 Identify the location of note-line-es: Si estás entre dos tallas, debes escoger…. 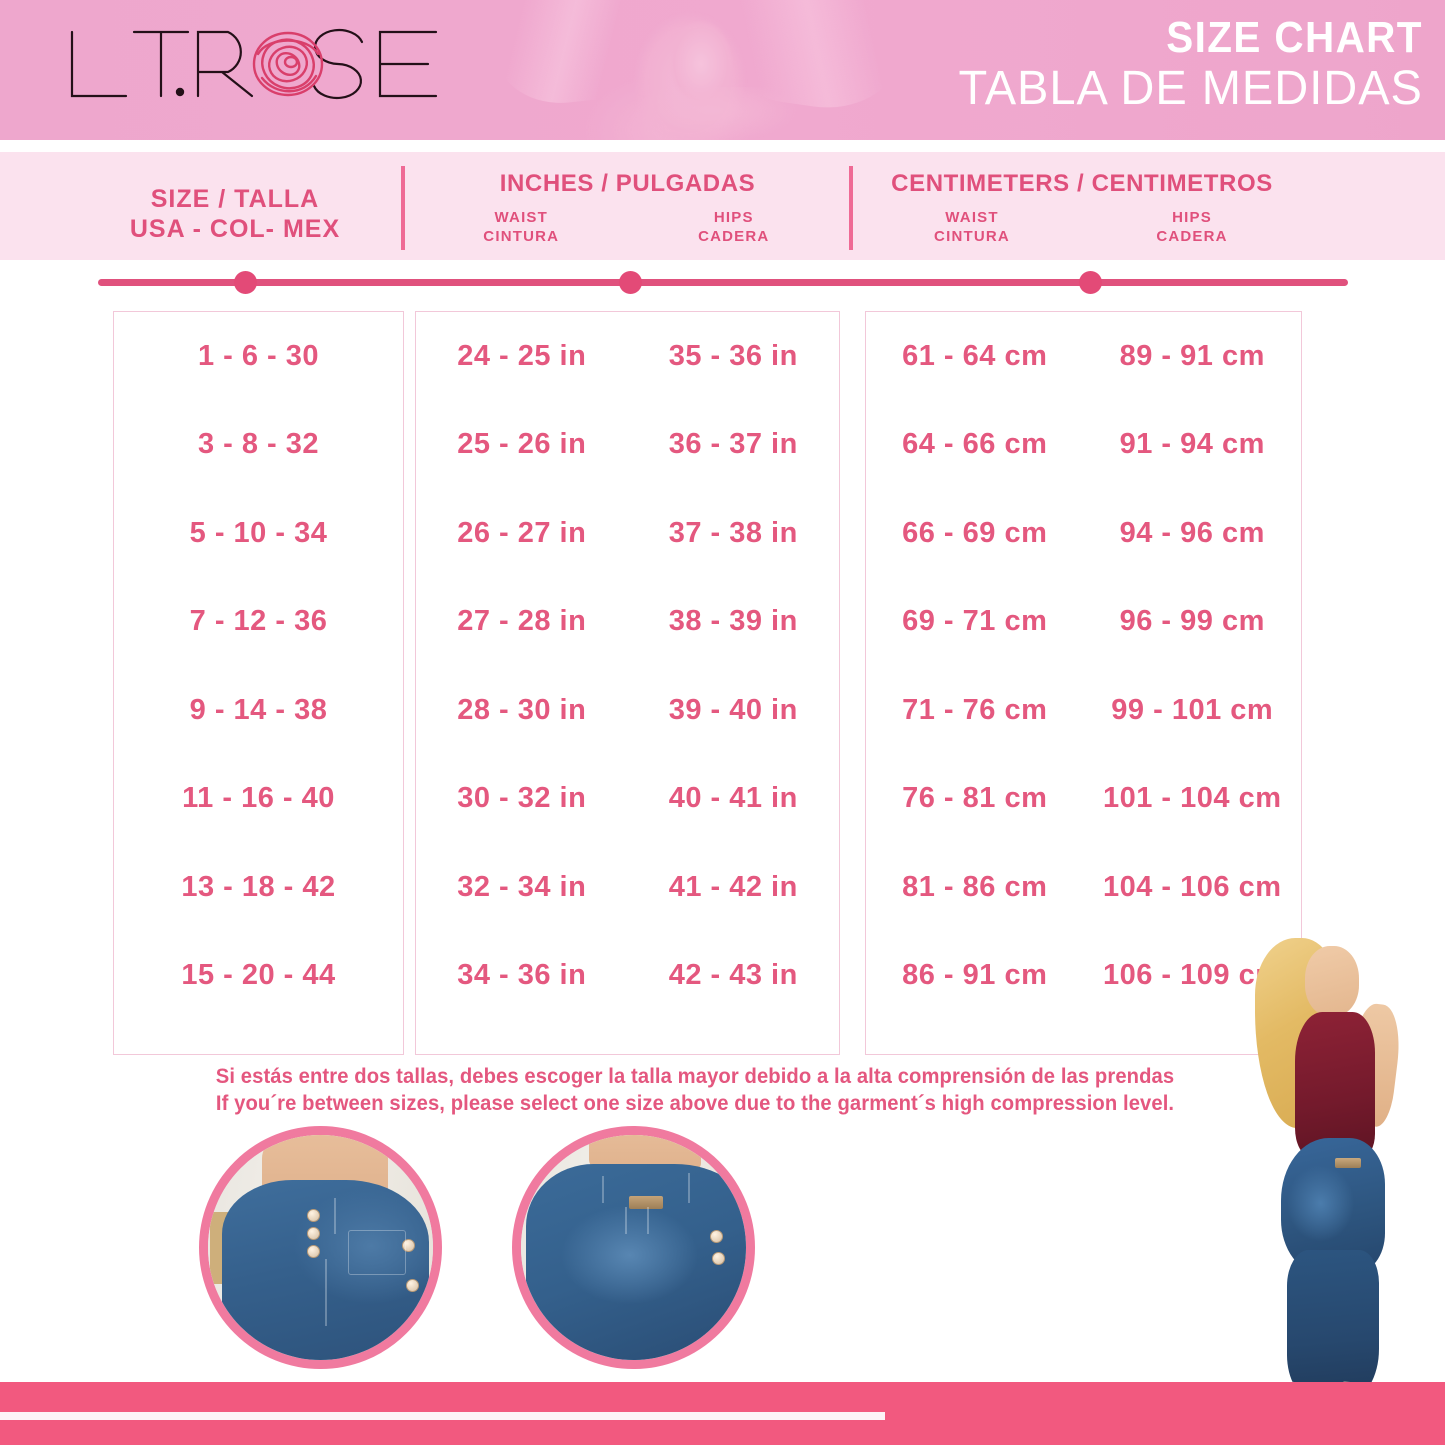
(695, 1076).